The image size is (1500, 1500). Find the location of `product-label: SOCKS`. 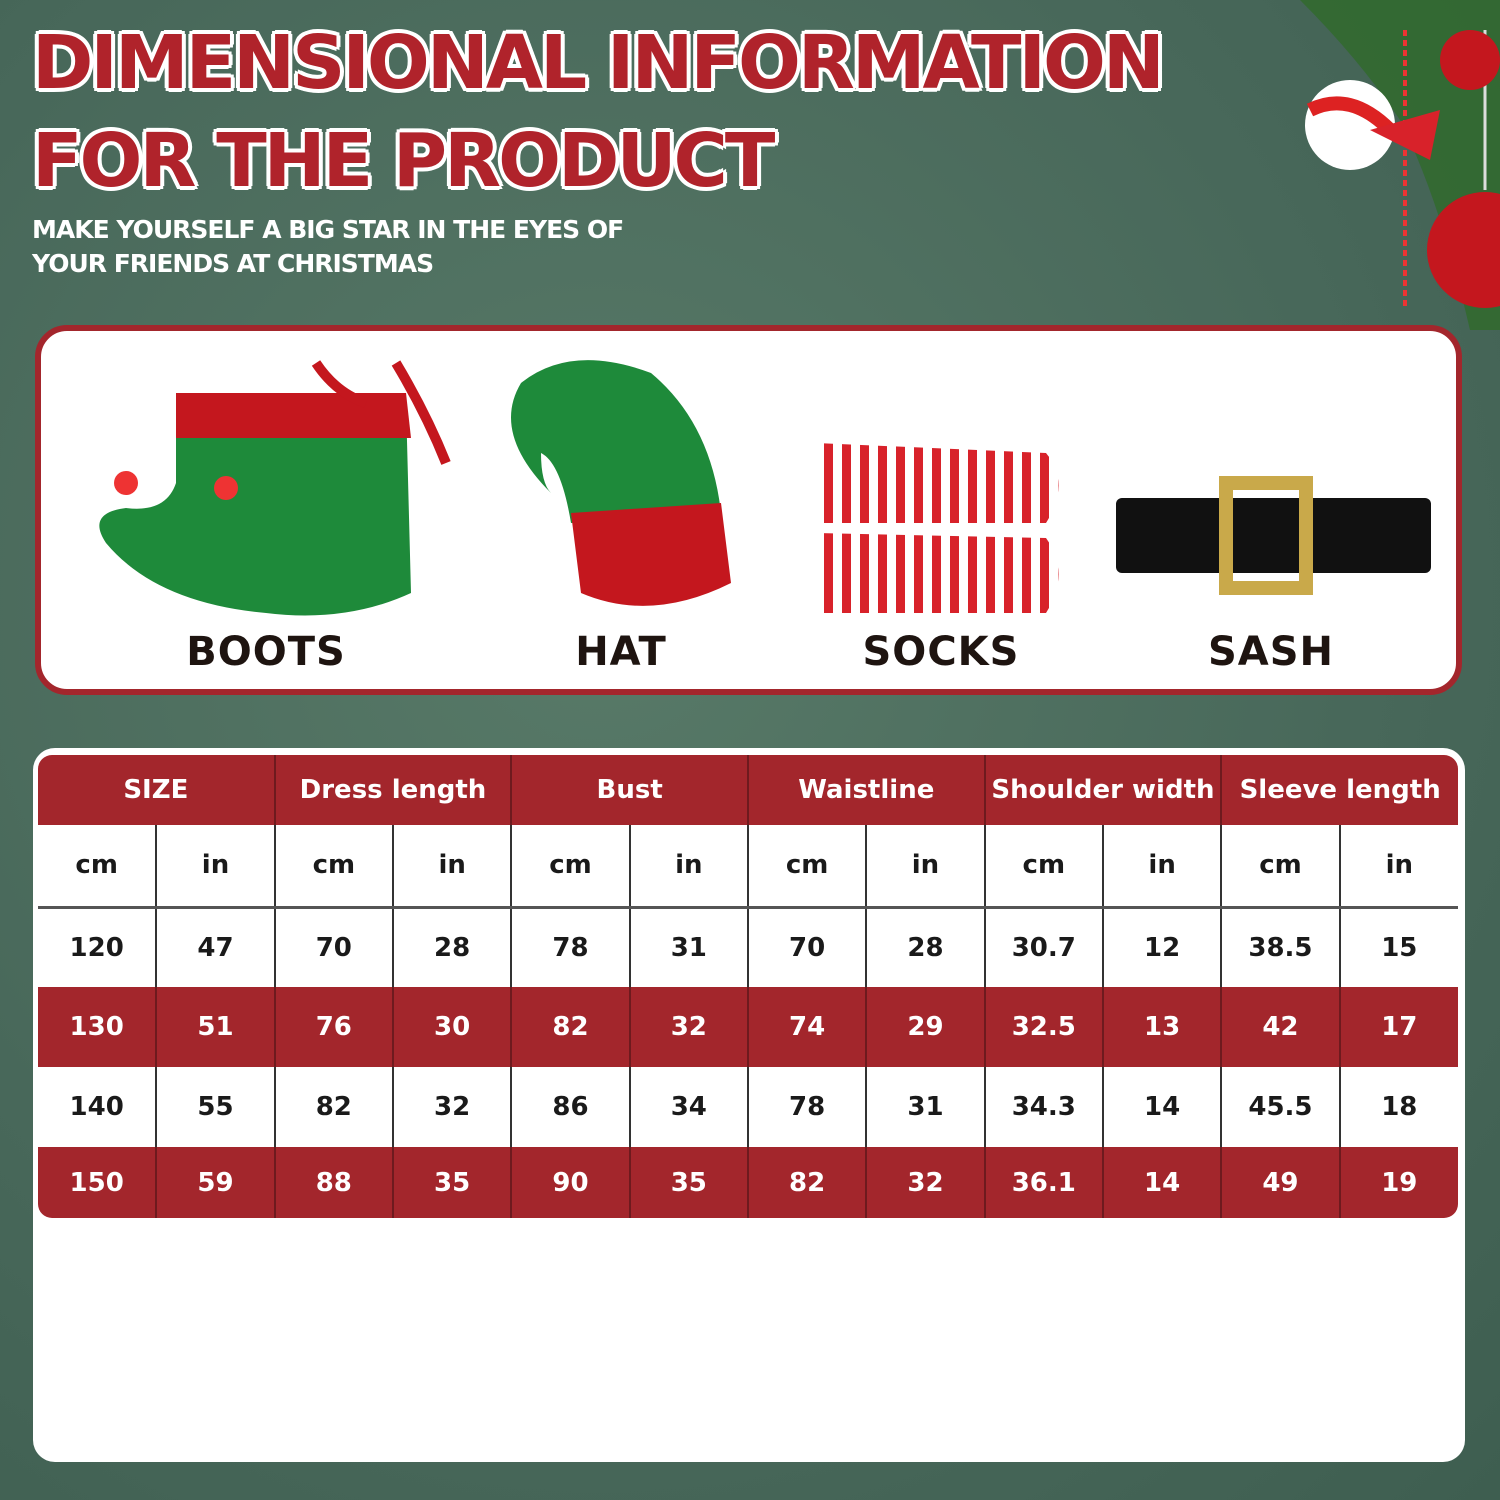

product-label: SOCKS is located at coordinates (941, 652).